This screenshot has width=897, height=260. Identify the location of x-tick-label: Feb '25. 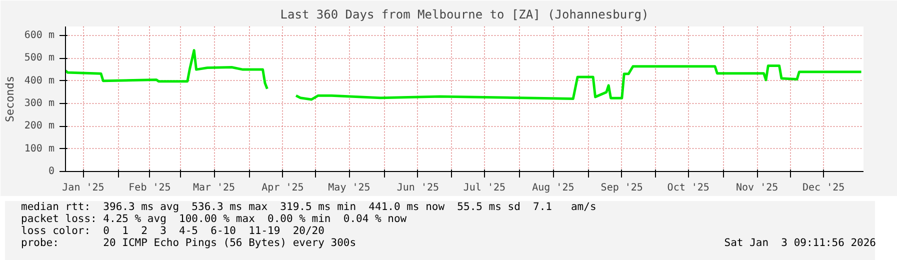
(149, 188).